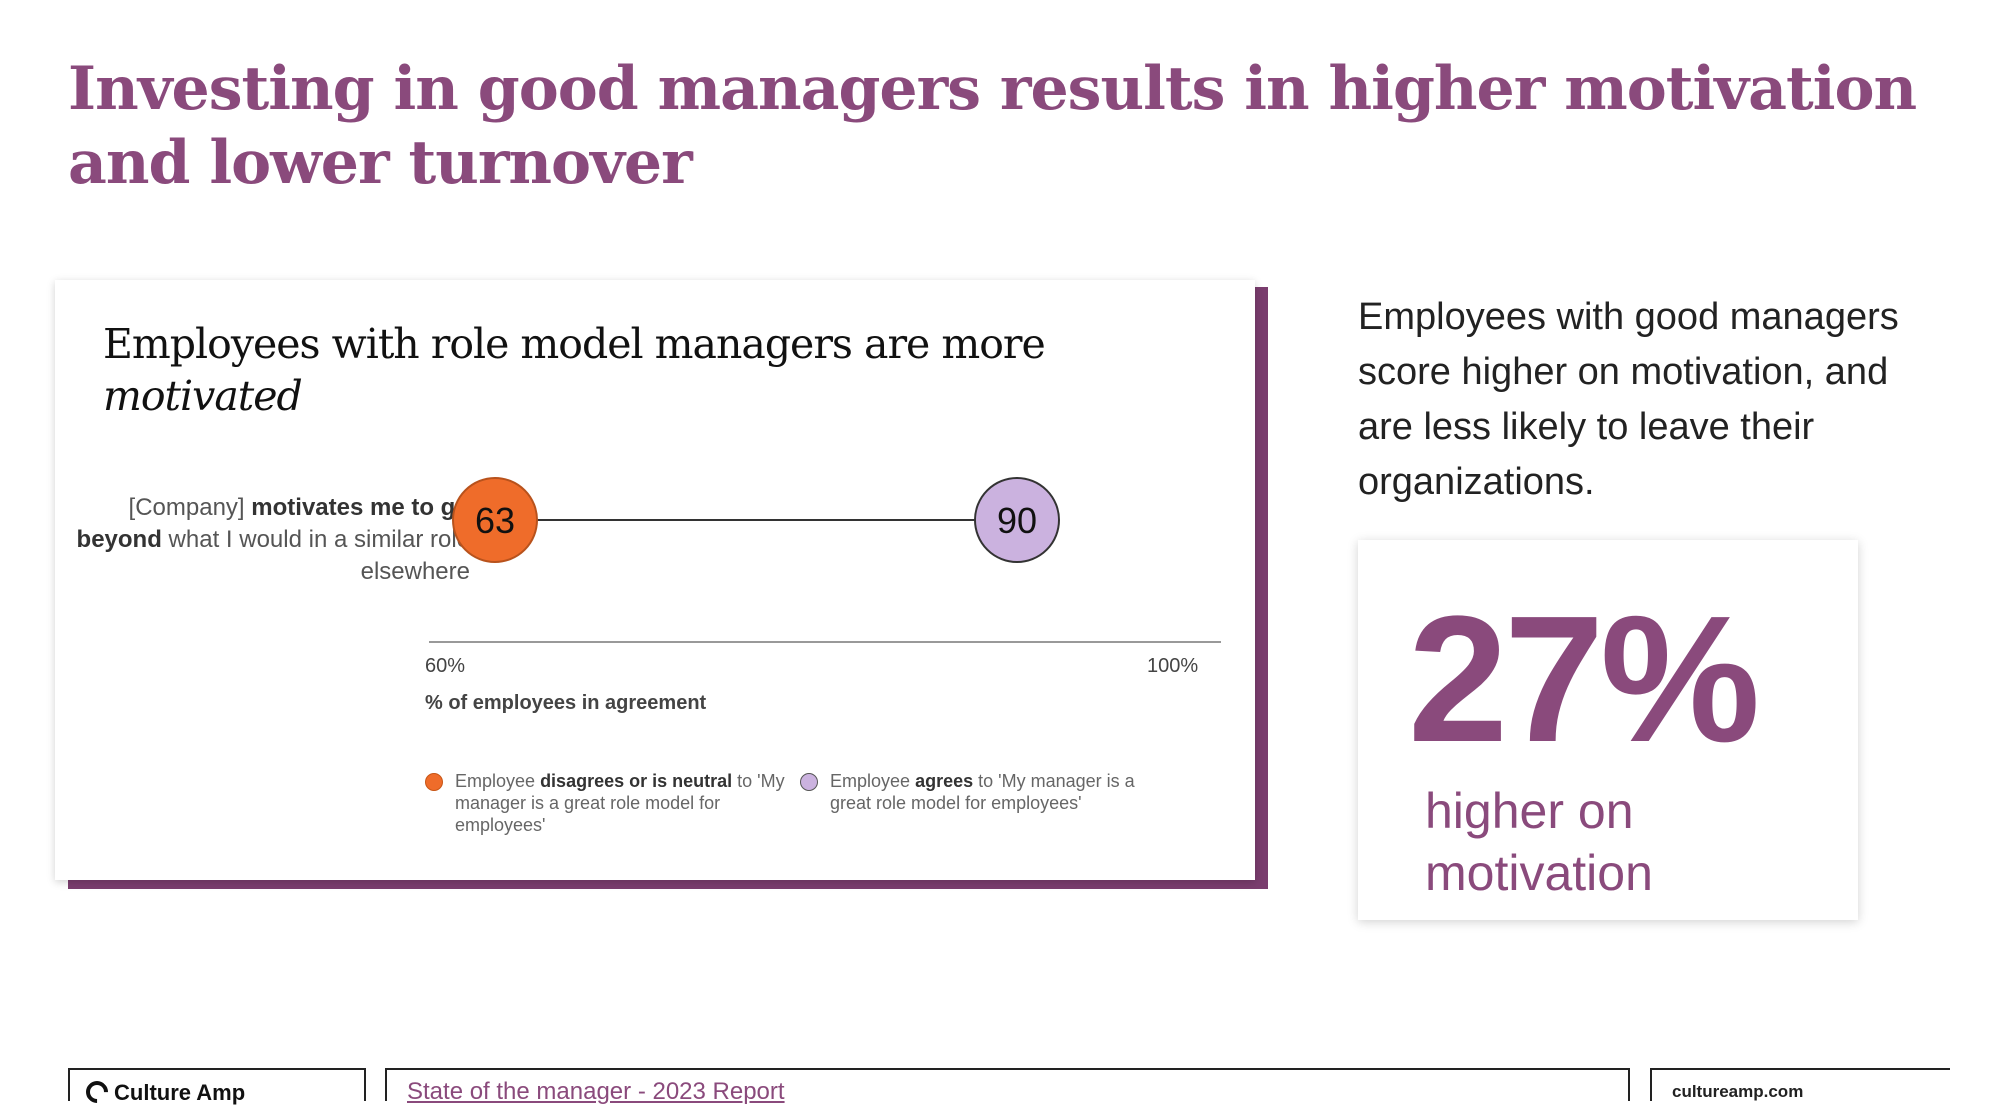 This screenshot has width=1999, height=1108. I want to click on stat-value: 27%, so click(1584, 679).